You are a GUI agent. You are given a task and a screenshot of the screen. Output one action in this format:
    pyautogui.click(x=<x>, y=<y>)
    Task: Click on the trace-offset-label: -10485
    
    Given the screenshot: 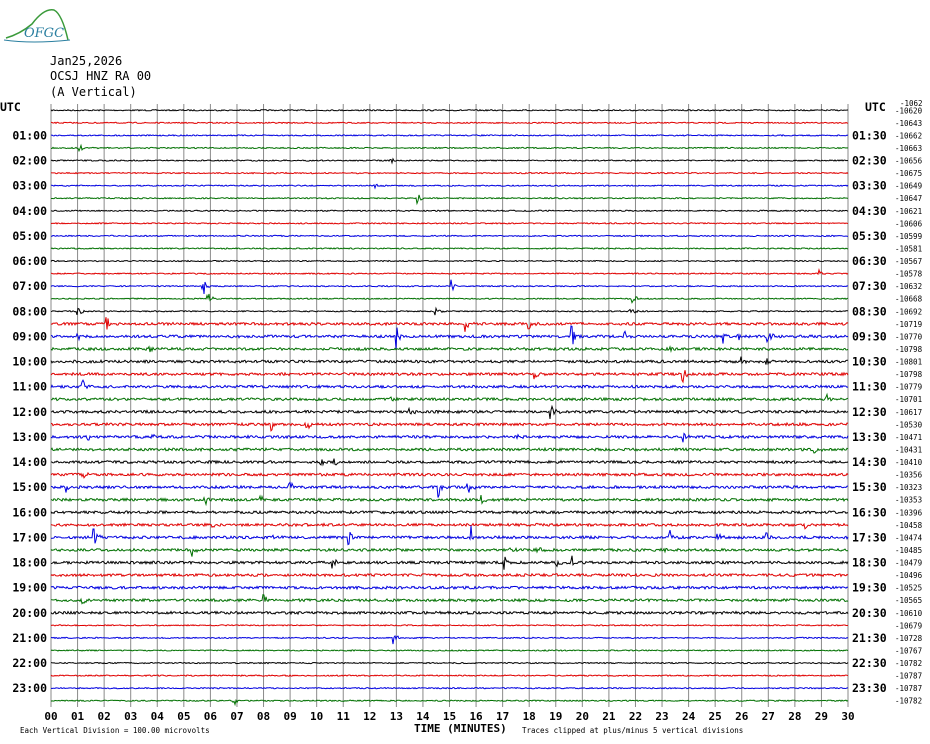 What is the action you would take?
    pyautogui.click(x=908, y=550)
    